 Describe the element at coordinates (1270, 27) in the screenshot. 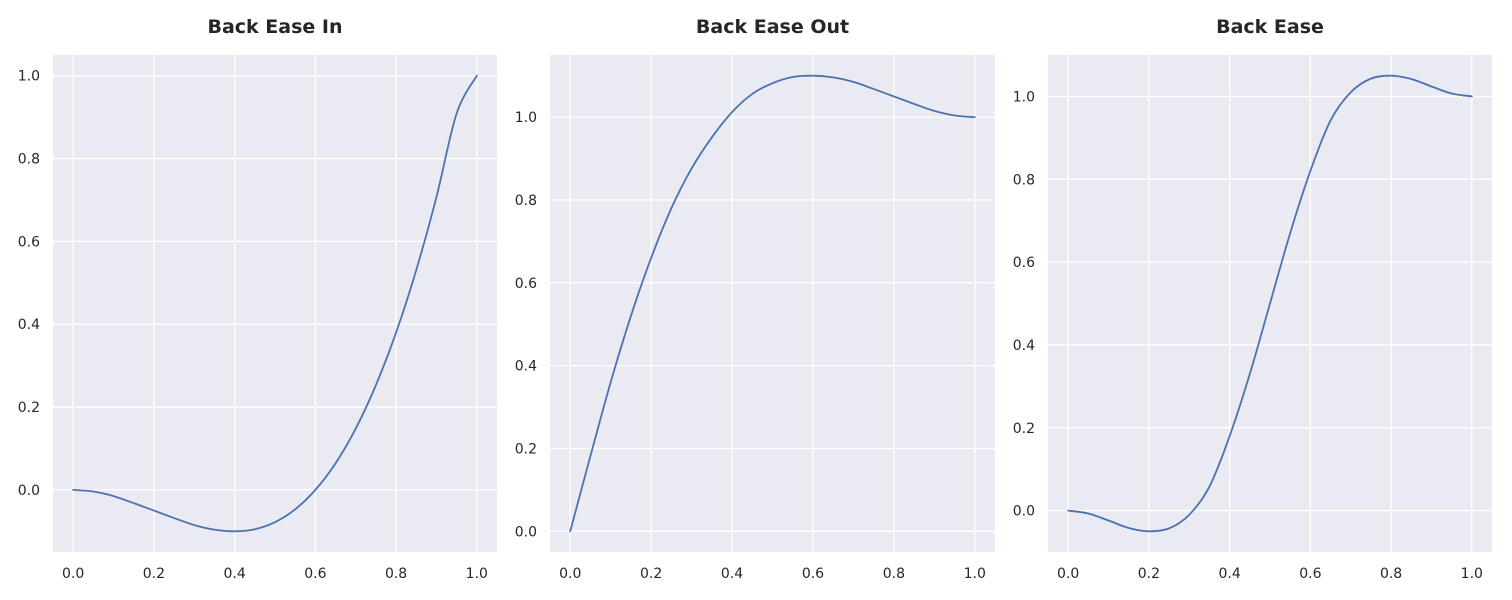

I see `chart-title: Back Ease` at that location.